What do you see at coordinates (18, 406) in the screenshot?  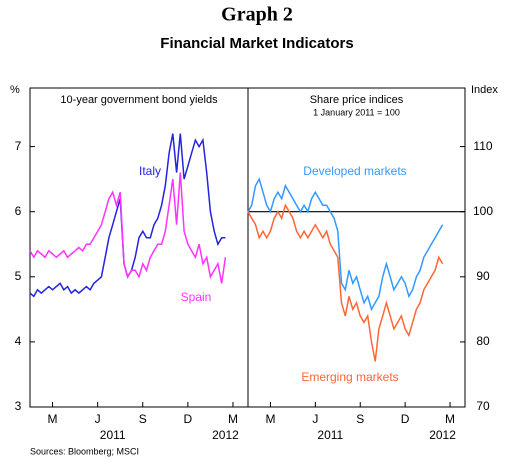 I see `y-tick-label: 3` at bounding box center [18, 406].